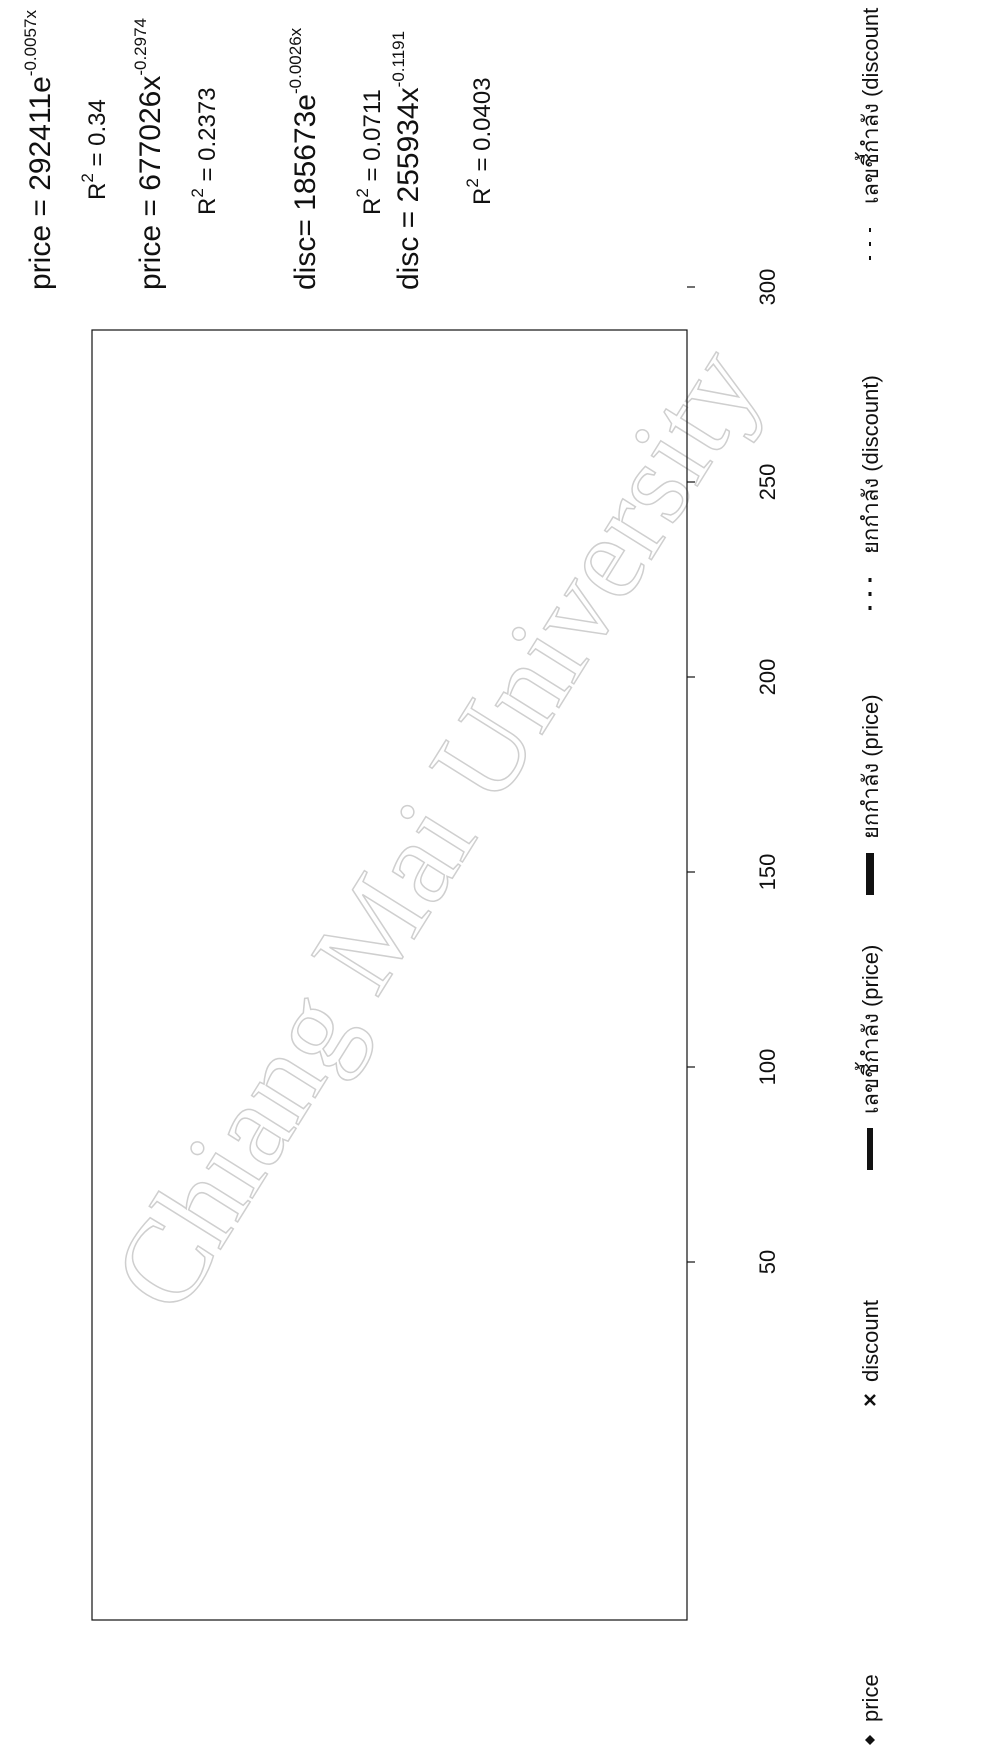 This screenshot has width=982, height=1753. Describe the element at coordinates (870, 1400) in the screenshot. I see `legend-symbol-x-b` at that location.